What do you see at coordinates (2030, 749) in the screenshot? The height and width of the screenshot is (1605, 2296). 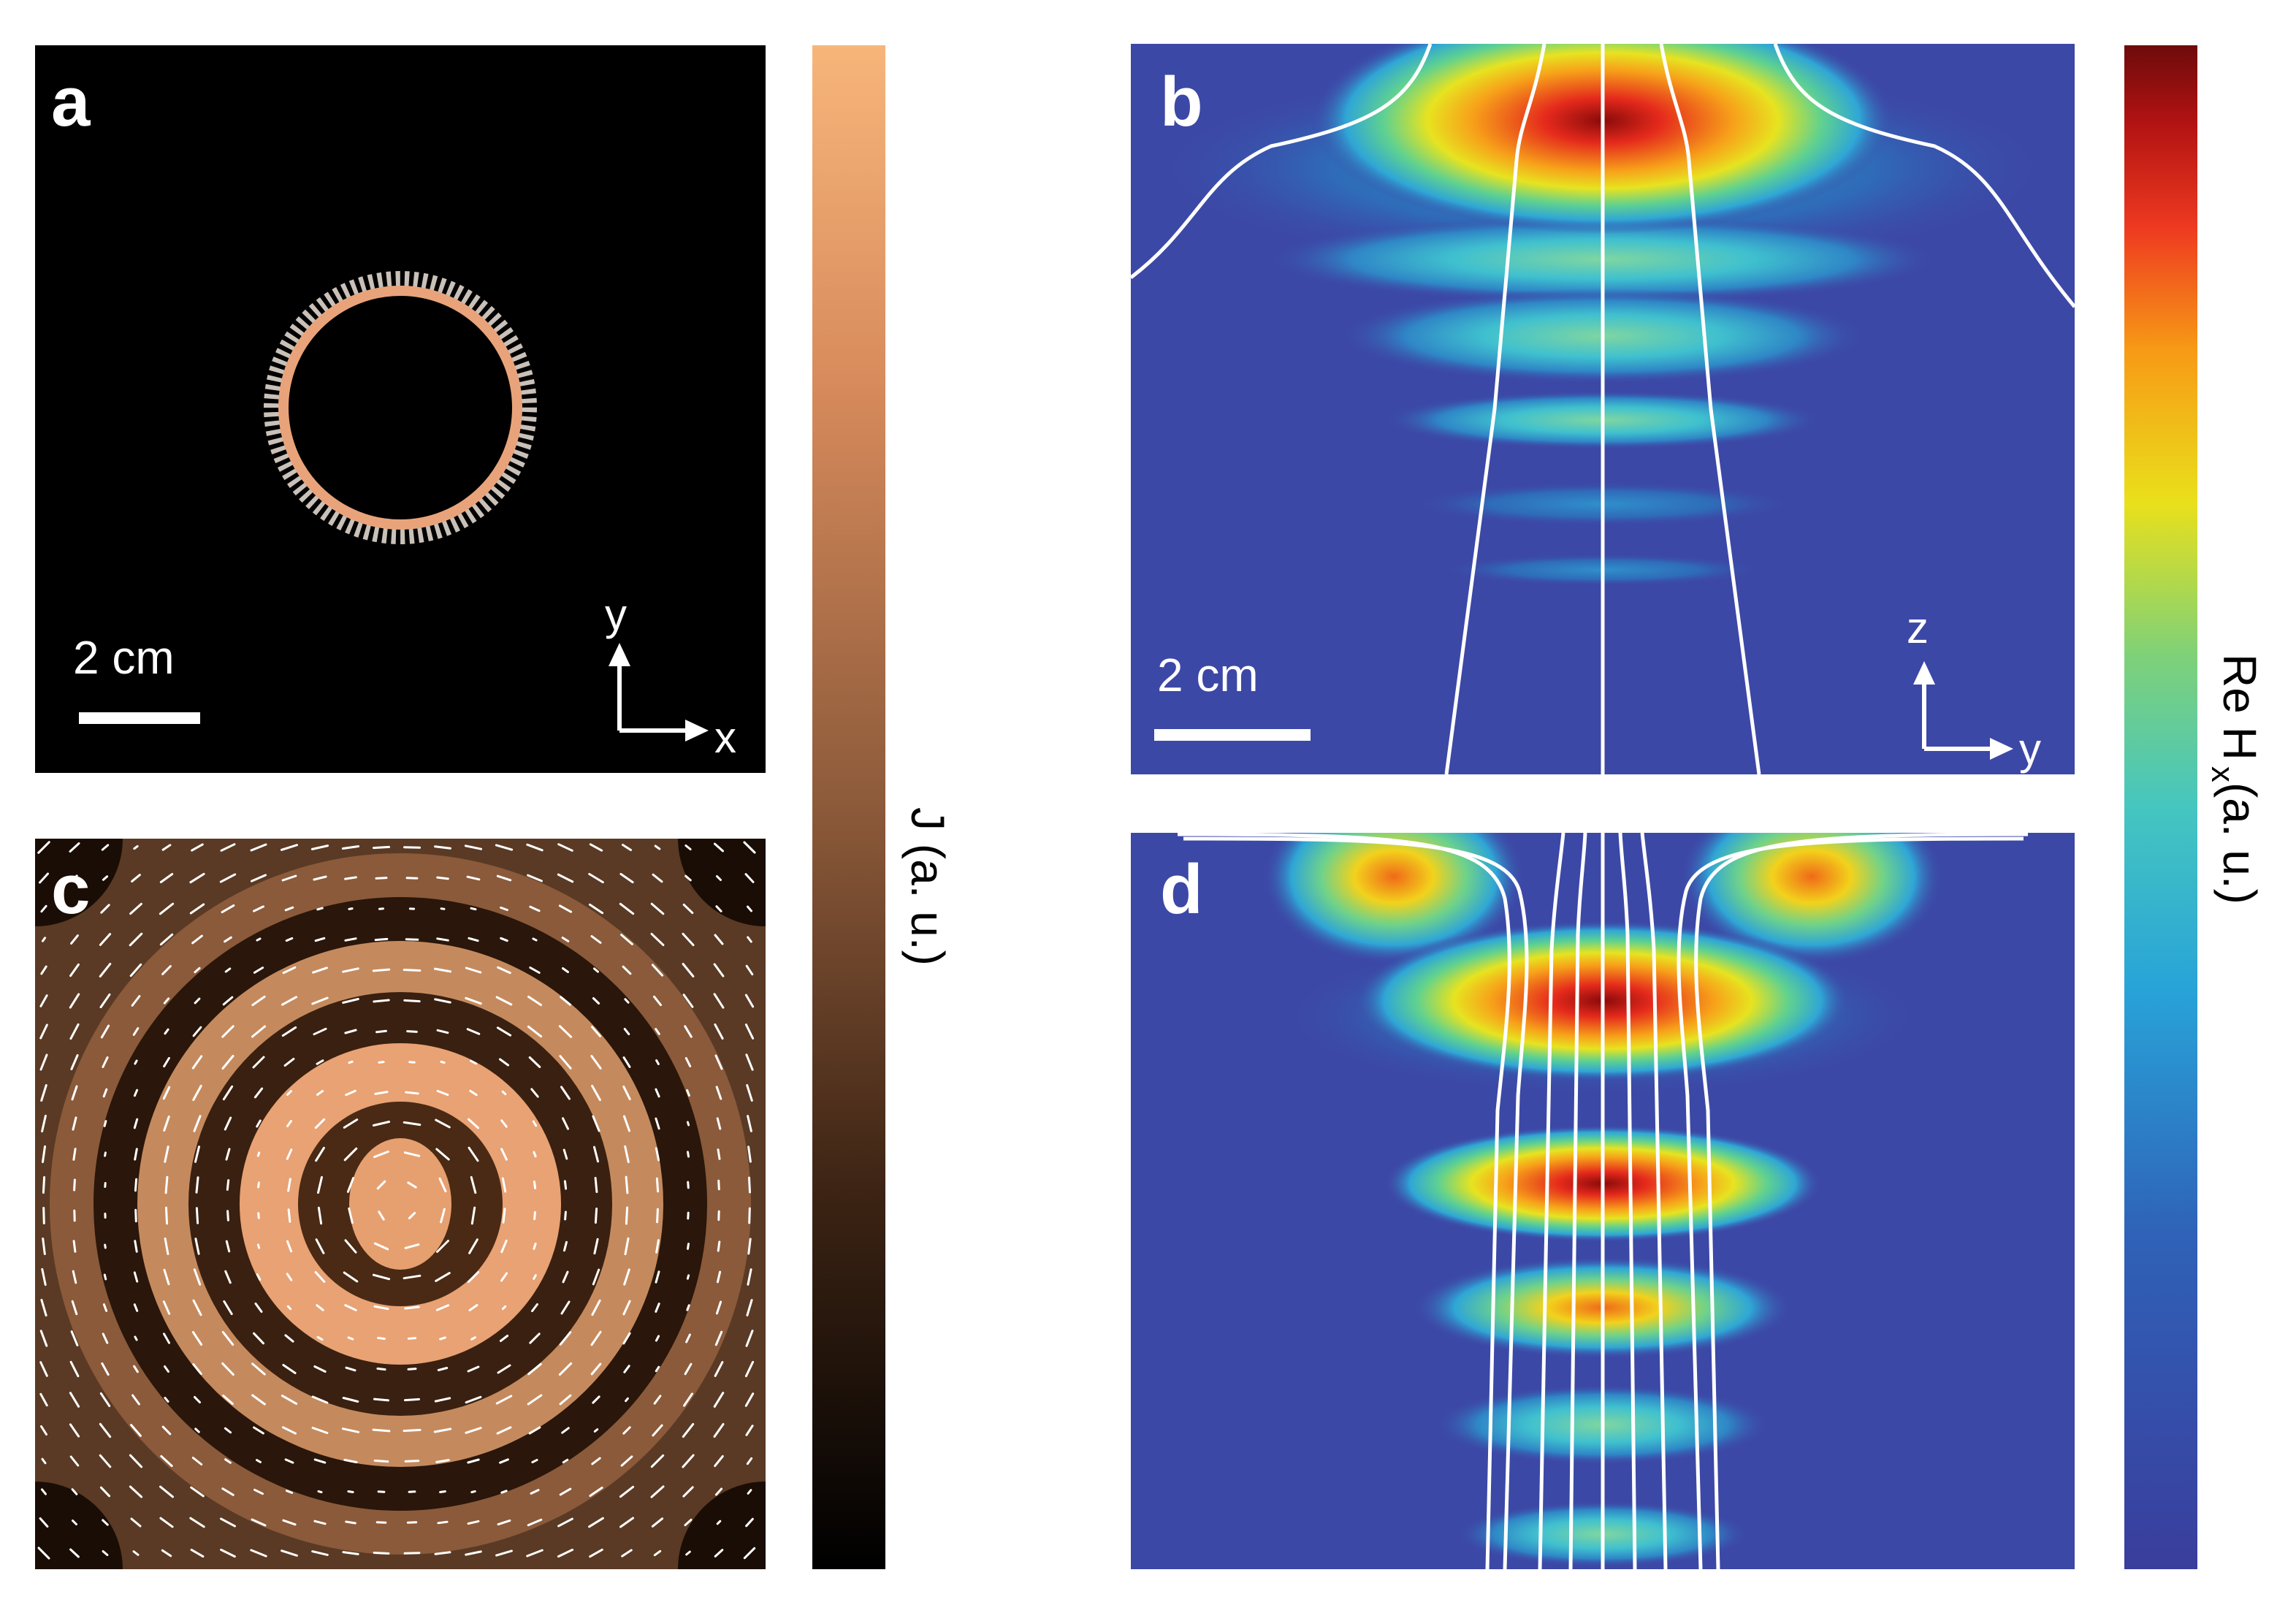 I see `panel-b-axis-y: y` at bounding box center [2030, 749].